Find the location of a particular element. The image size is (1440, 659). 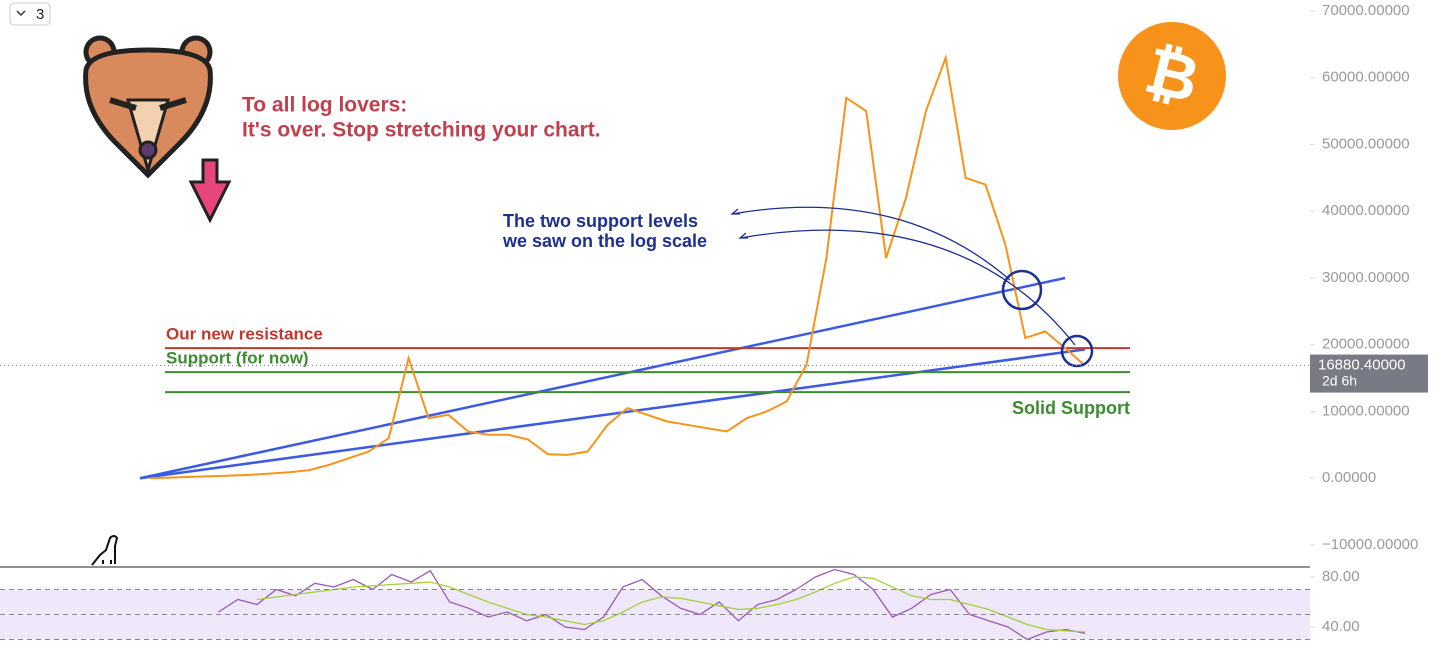

line-label: Our new resistance is located at coordinates (244, 334).